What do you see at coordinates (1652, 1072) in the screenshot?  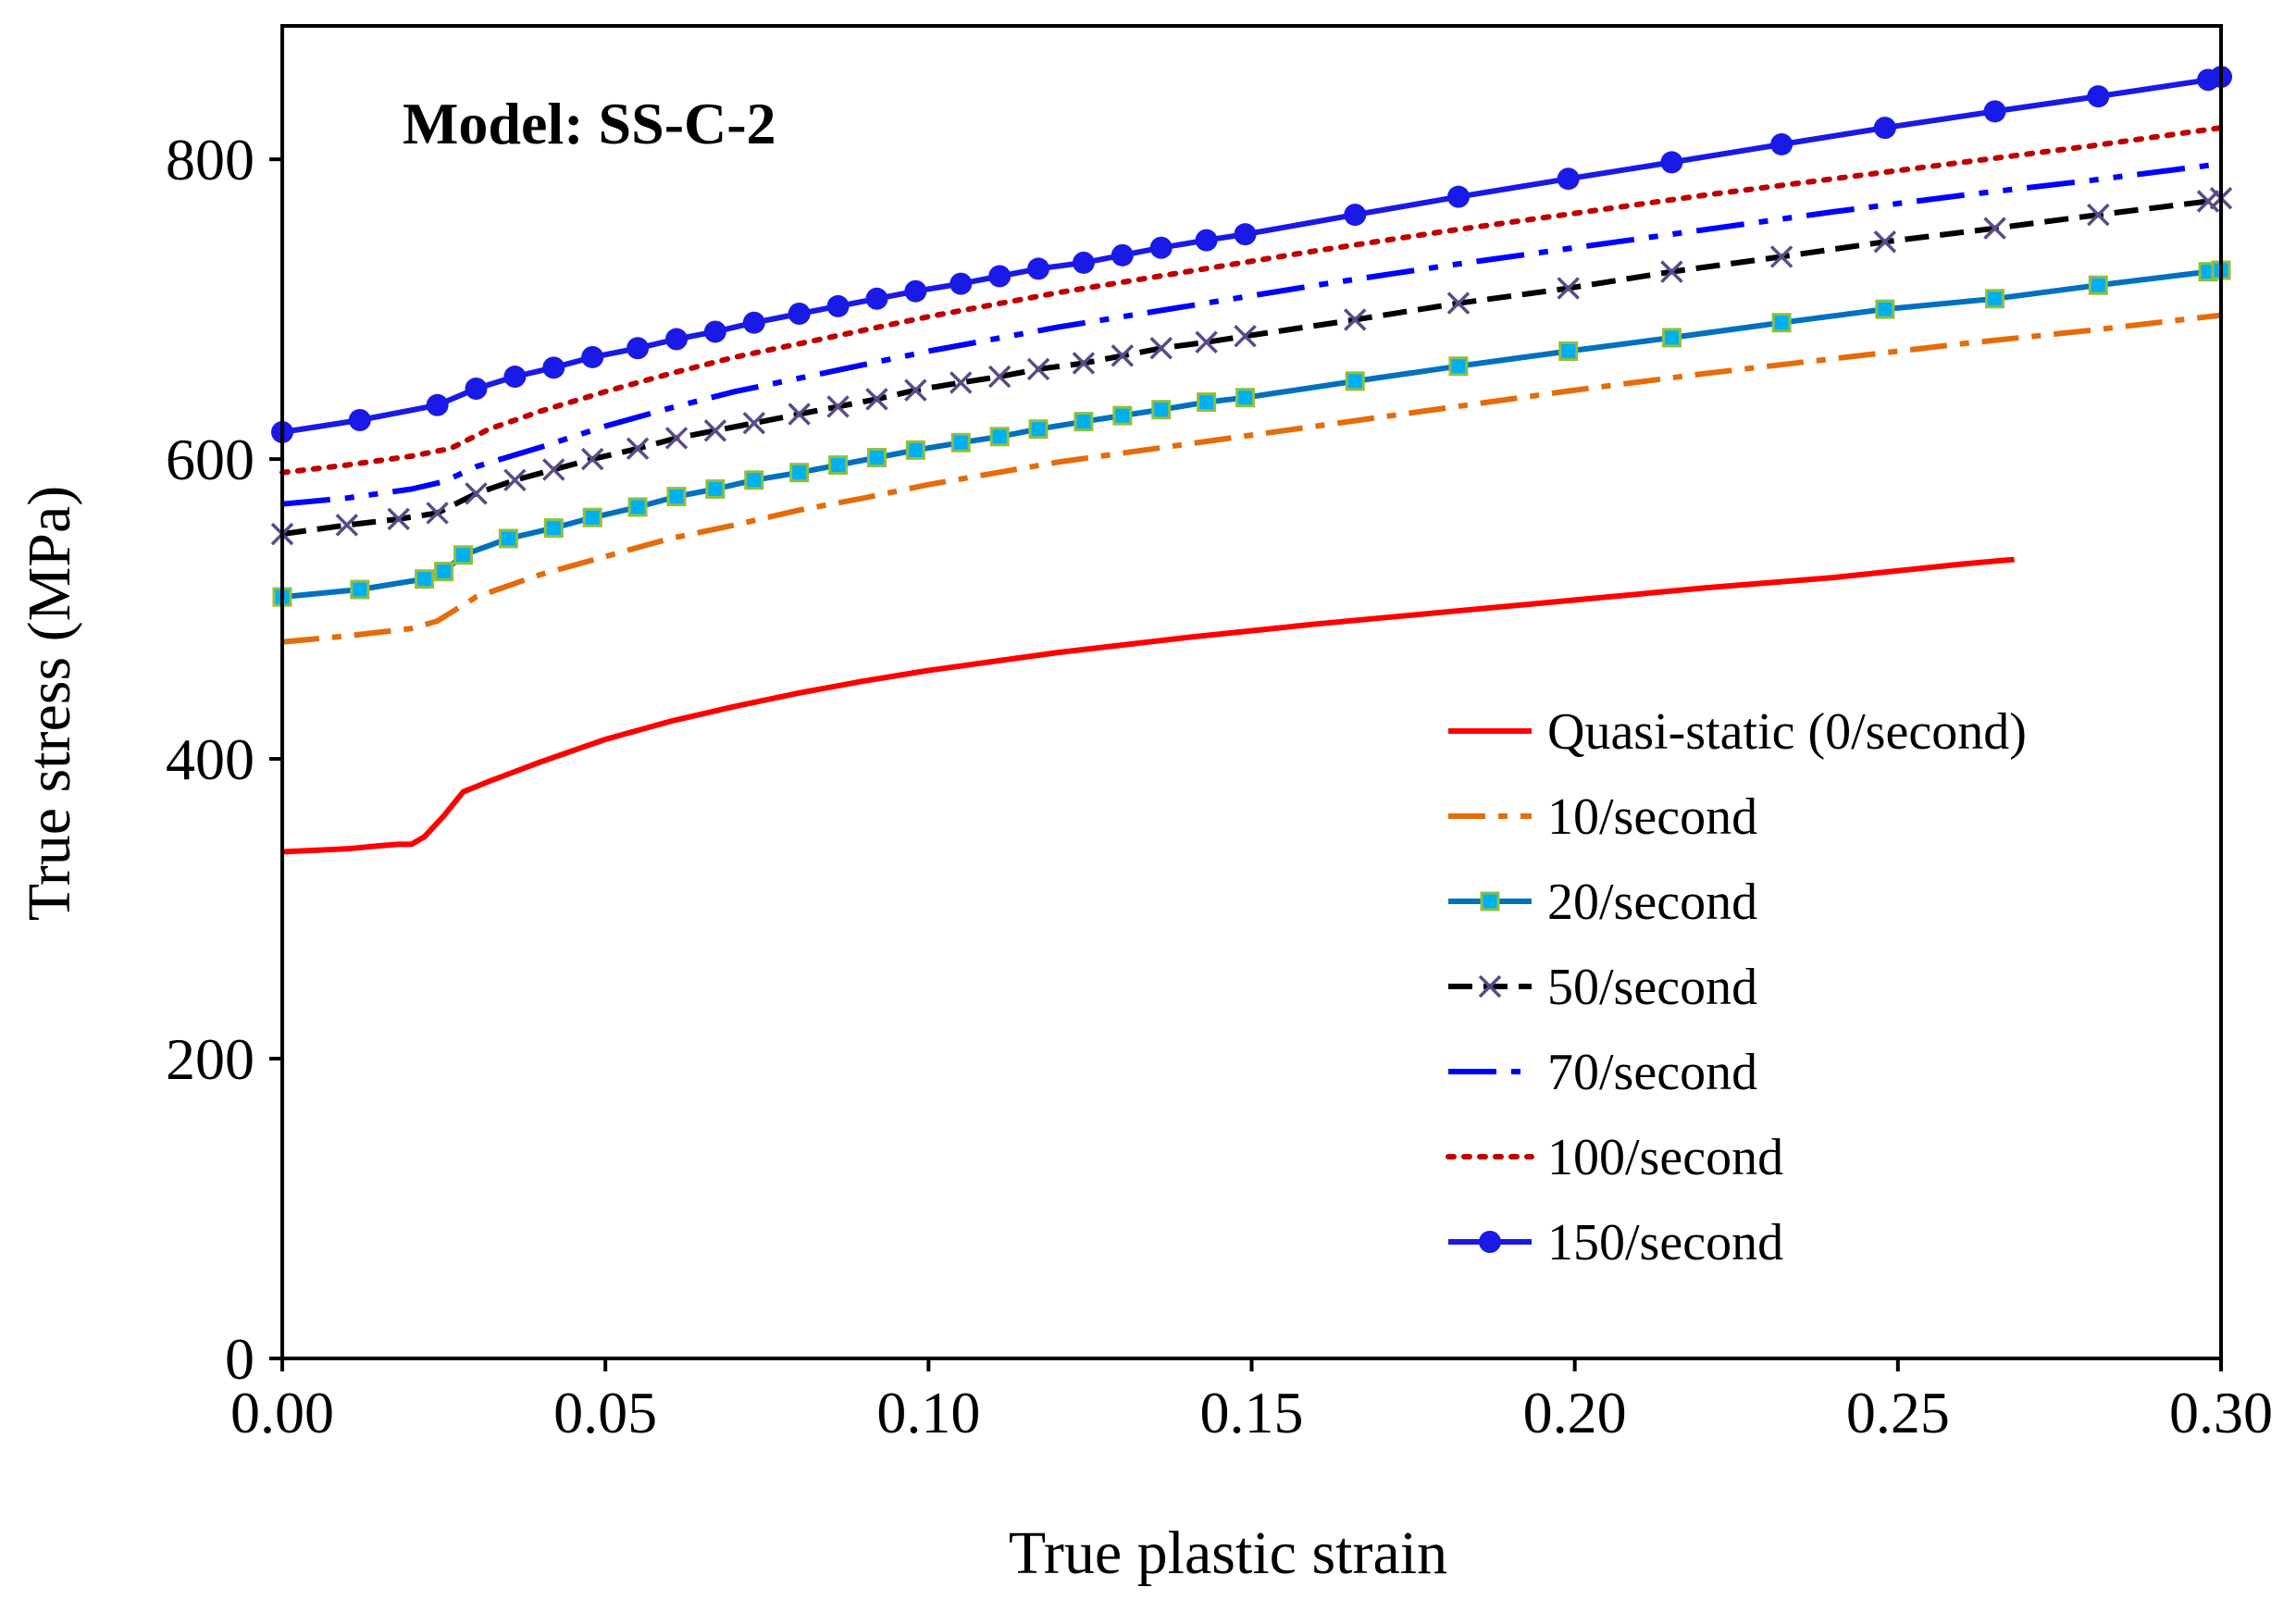 I see `legend-label: 70/second` at bounding box center [1652, 1072].